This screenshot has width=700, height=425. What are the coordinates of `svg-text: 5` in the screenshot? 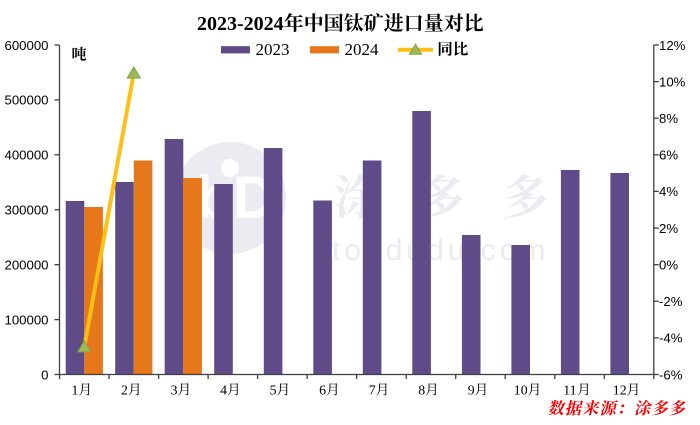 It's located at (273, 389).